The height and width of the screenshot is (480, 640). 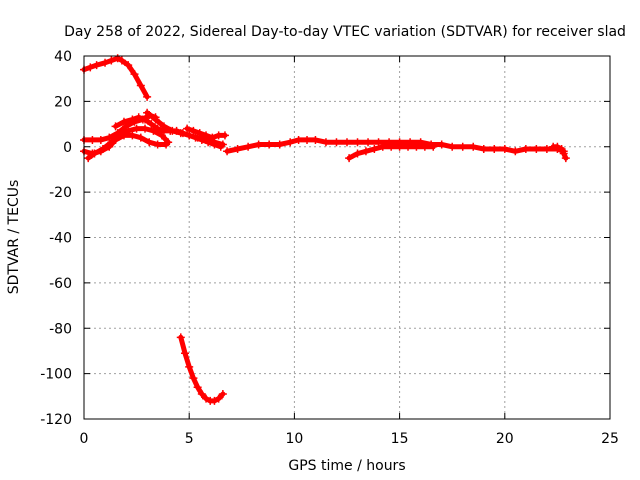 What do you see at coordinates (189, 439) in the screenshot?
I see `x-tick-label: 5` at bounding box center [189, 439].